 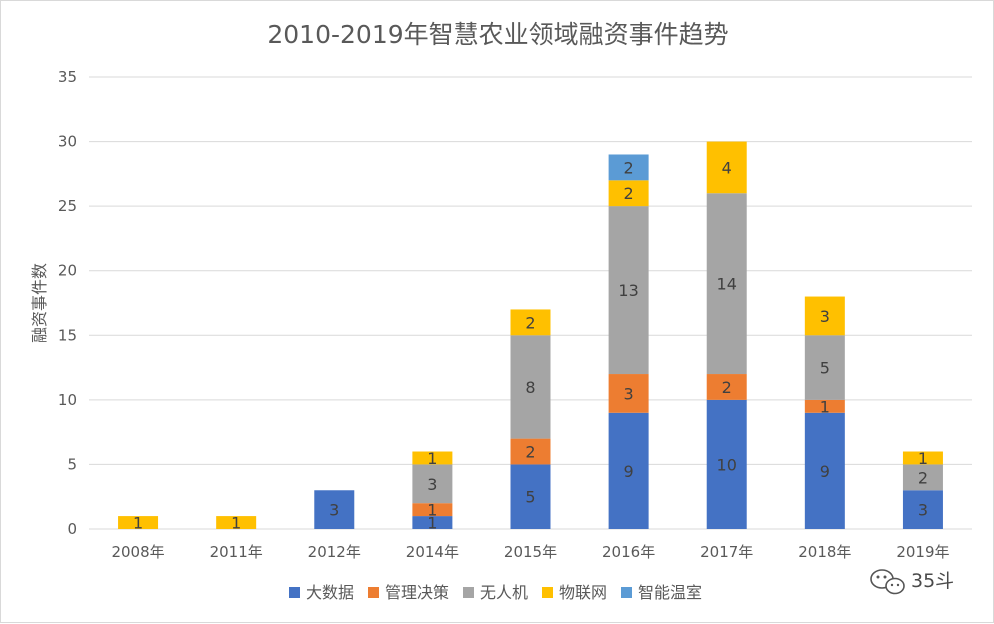 I want to click on y-tick-label: 35, so click(x=67, y=77).